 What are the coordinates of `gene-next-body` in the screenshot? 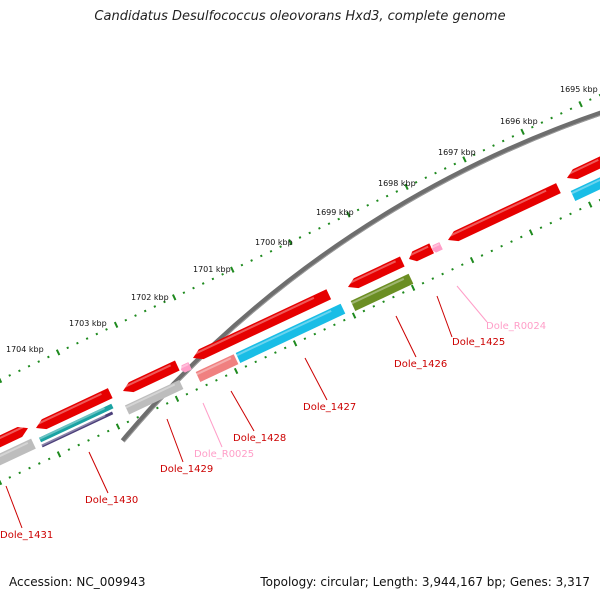 It's located at (583, 168).